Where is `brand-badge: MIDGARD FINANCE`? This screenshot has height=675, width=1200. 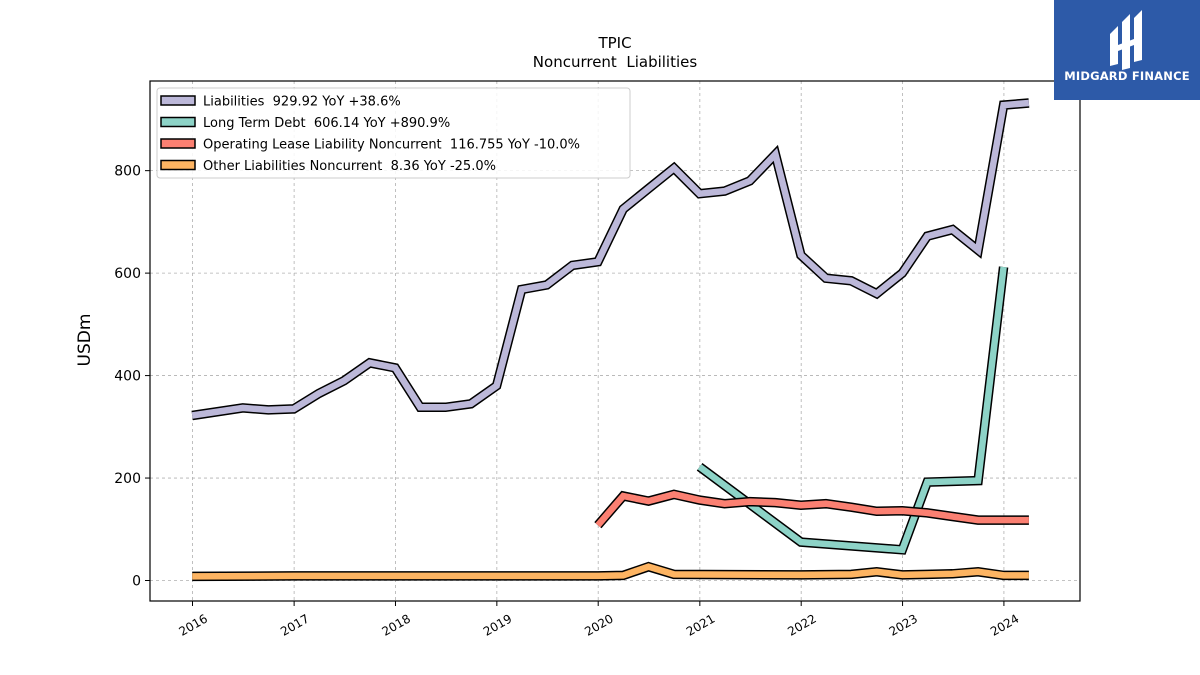 brand-badge: MIDGARD FINANCE is located at coordinates (1127, 50).